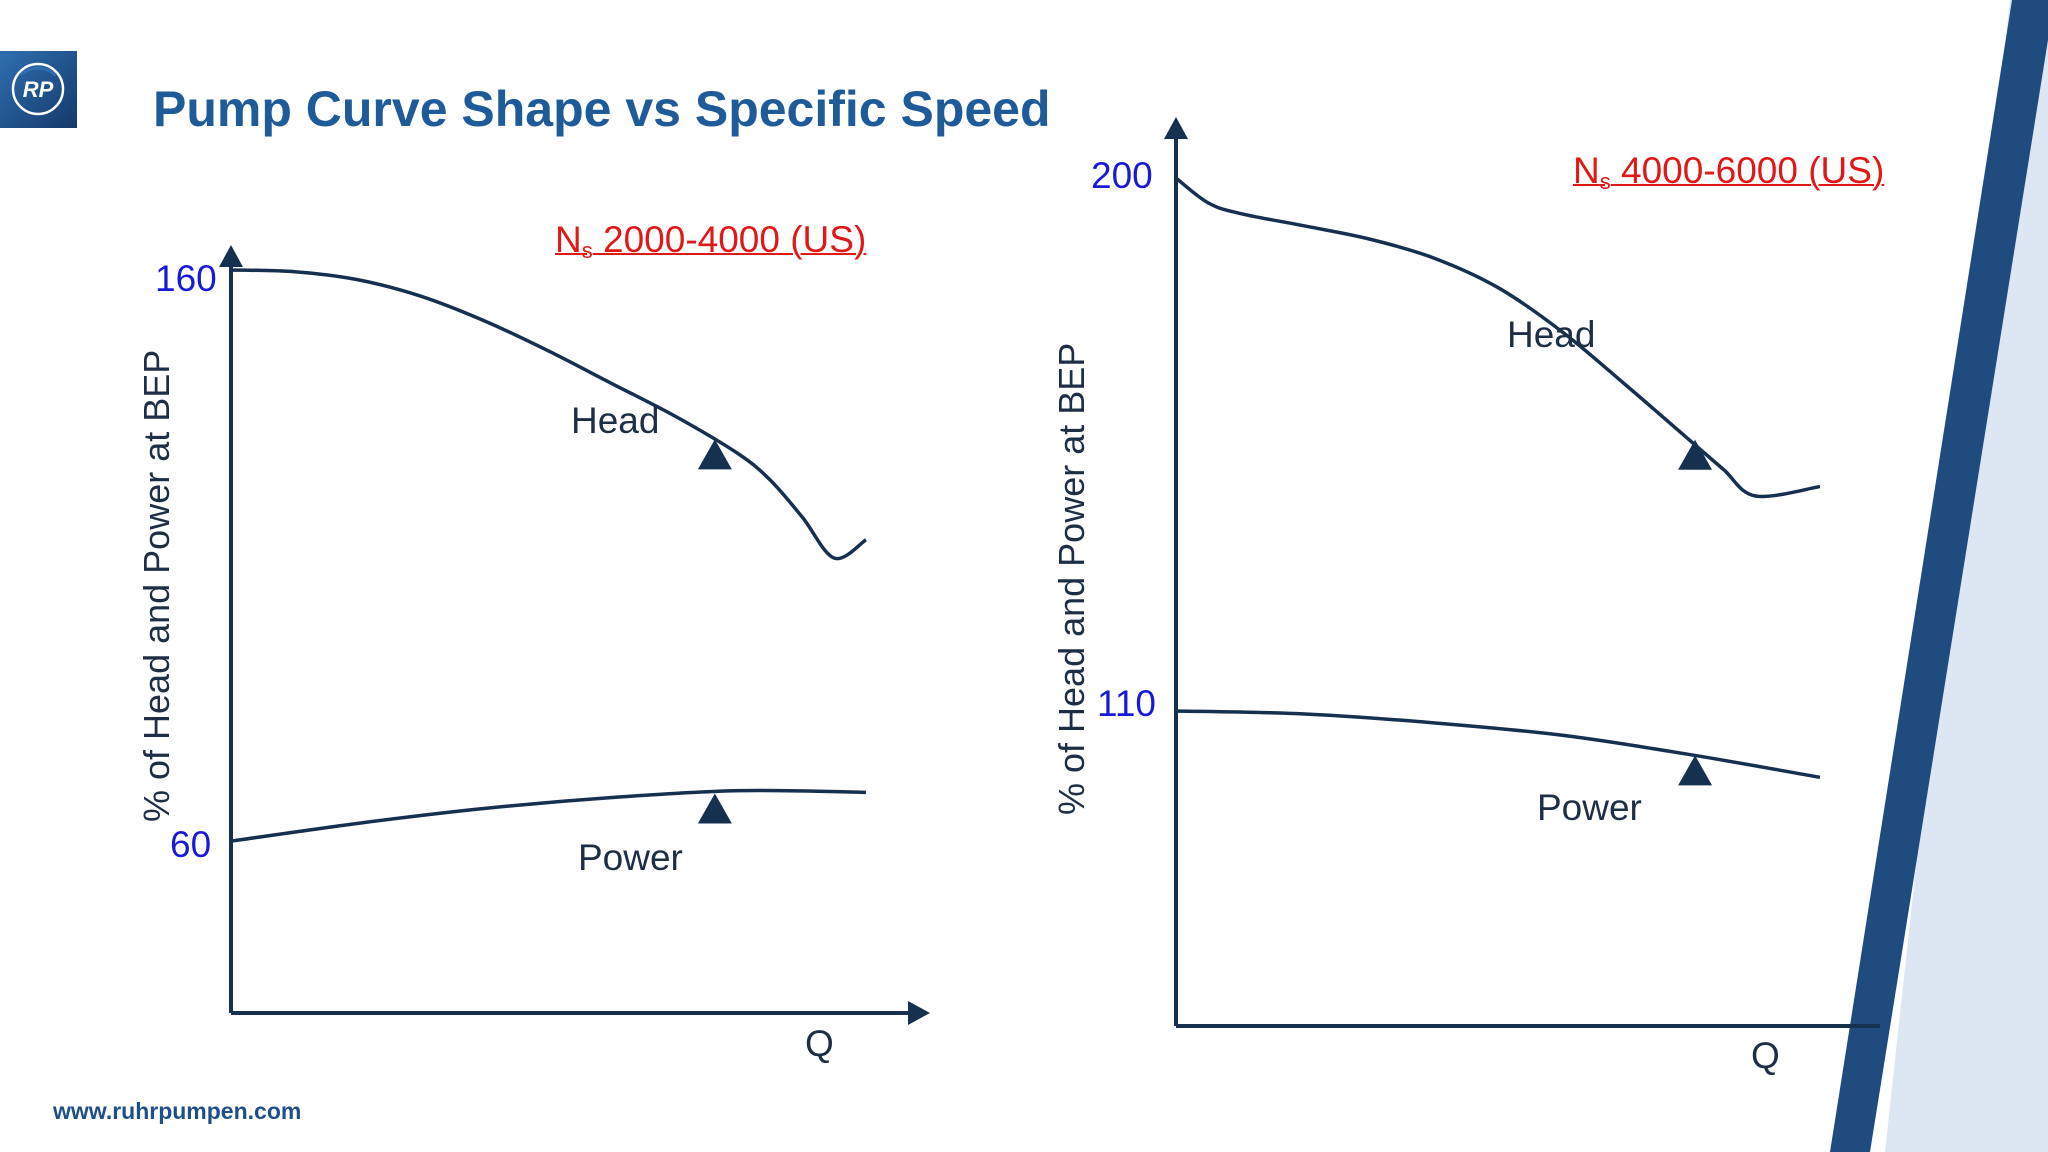 The height and width of the screenshot is (1152, 2048). I want to click on chart-left-xlabel: Q, so click(819, 1043).